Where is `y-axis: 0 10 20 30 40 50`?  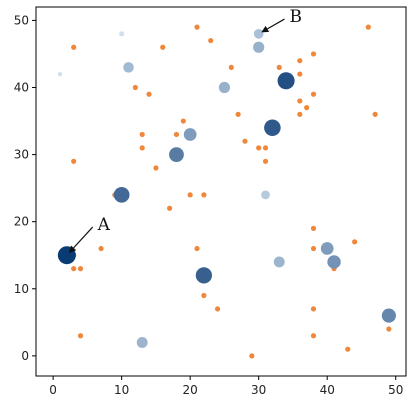 y-axis: 0 10 20 30 40 50 is located at coordinates (25, 188).